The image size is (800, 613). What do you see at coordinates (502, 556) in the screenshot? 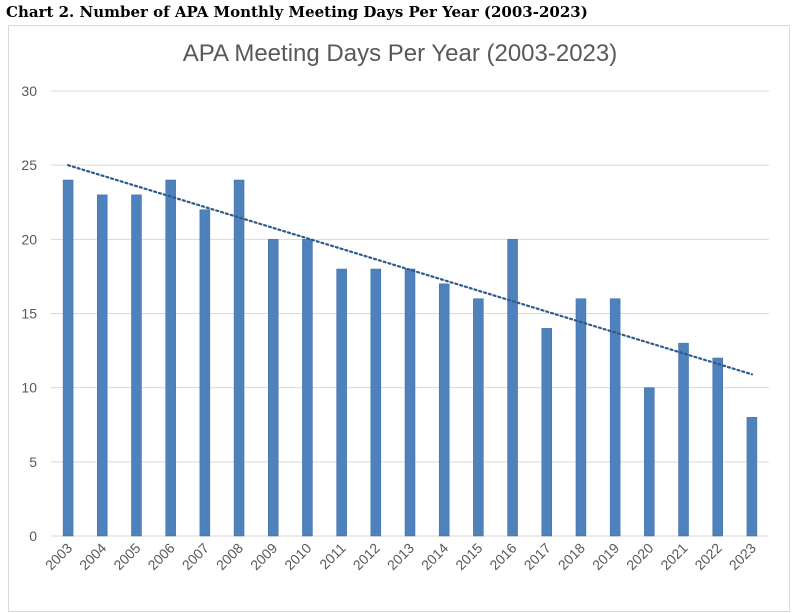
I see `x-tick-label: 2016` at bounding box center [502, 556].